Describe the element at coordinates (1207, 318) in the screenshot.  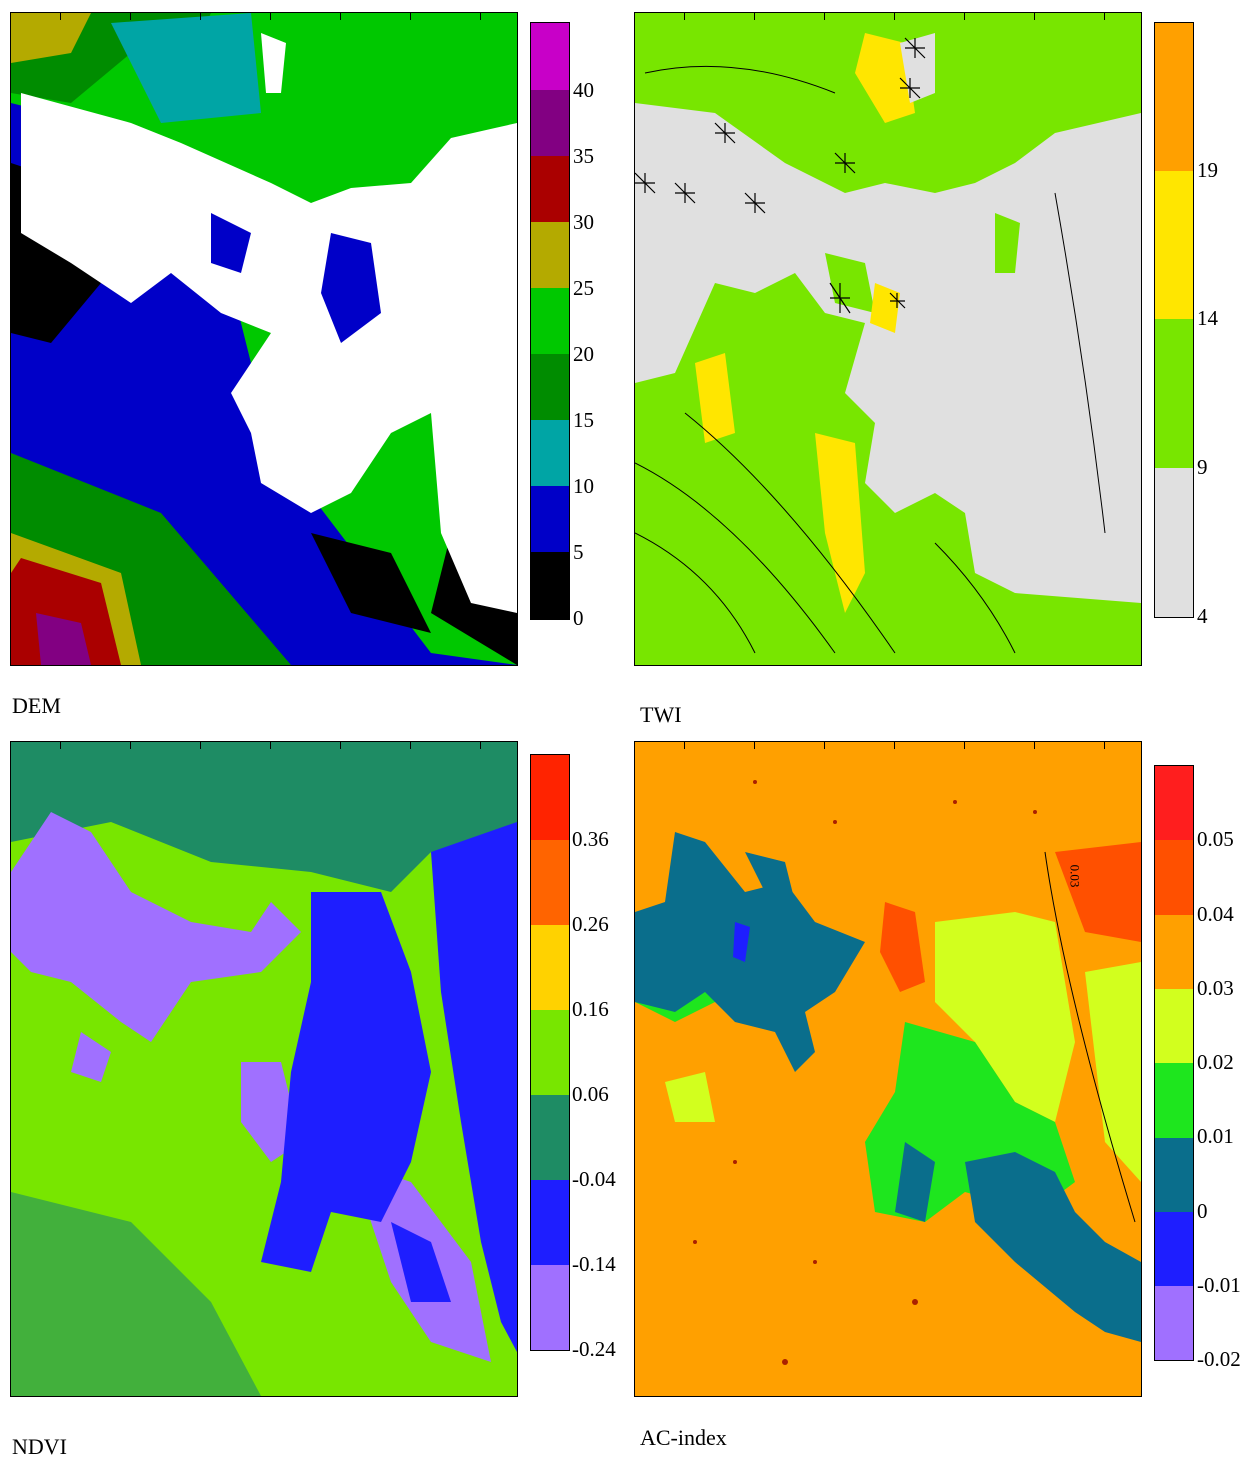
I see `twi-tick-label: 14` at that location.